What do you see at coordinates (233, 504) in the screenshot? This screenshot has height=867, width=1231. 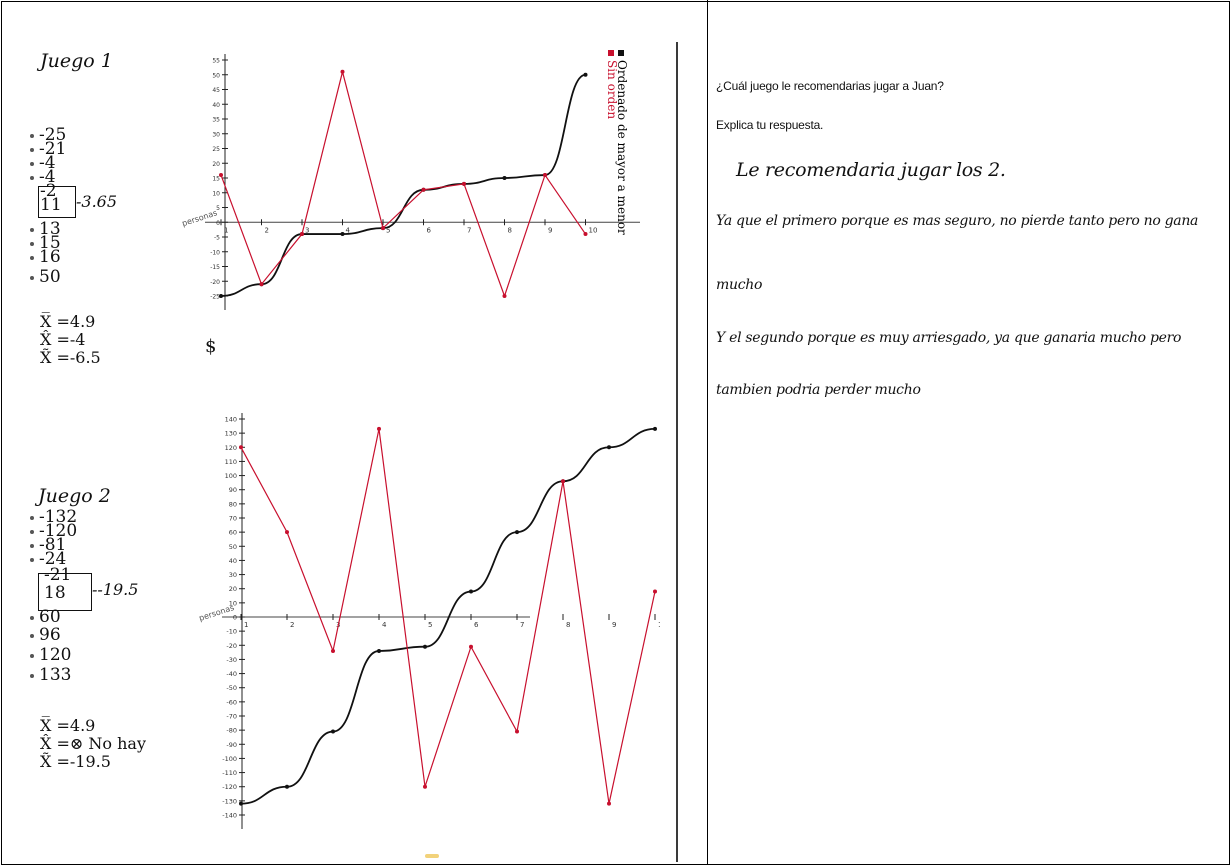 I see `y-tick-label: 80` at bounding box center [233, 504].